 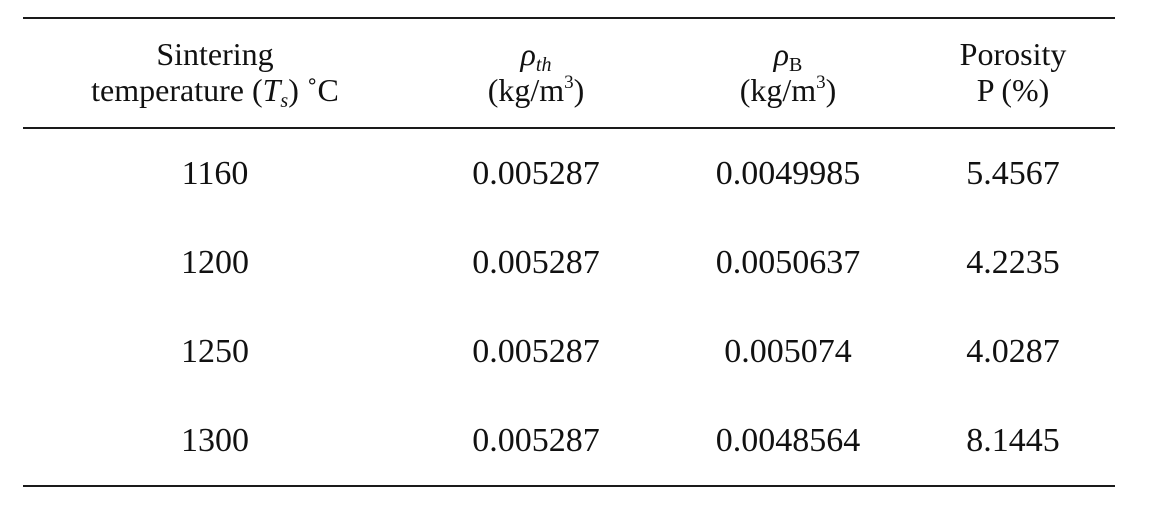 What do you see at coordinates (215, 351) in the screenshot?
I see `cell-temperature: 1250` at bounding box center [215, 351].